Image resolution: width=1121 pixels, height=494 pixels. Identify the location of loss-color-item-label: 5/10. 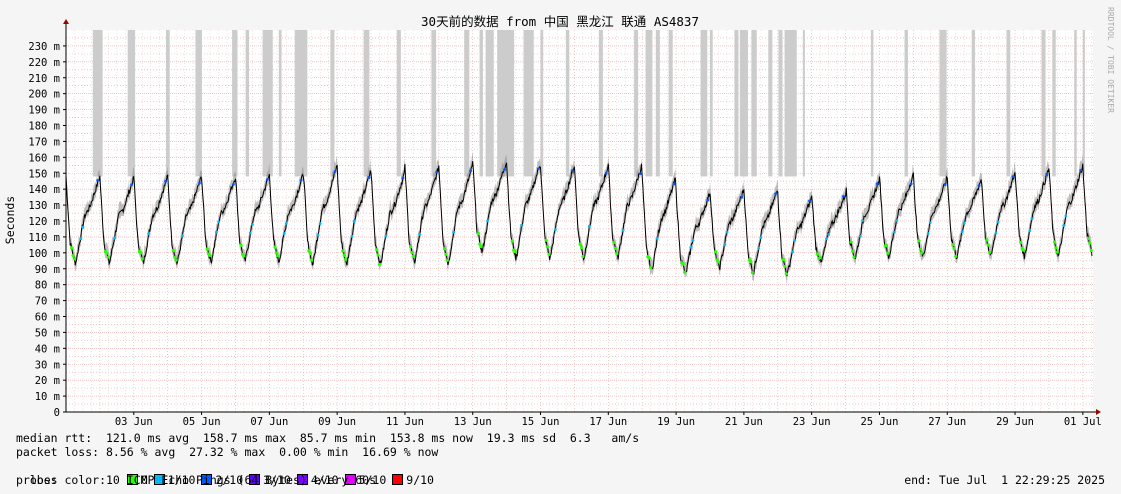
(372, 480).